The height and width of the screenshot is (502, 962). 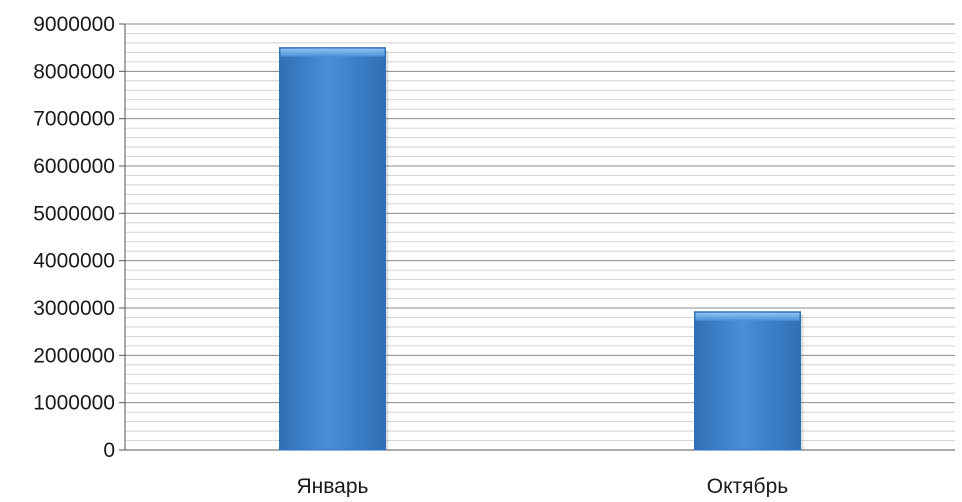 I want to click on x-tick-label: Январь, so click(x=333, y=486).